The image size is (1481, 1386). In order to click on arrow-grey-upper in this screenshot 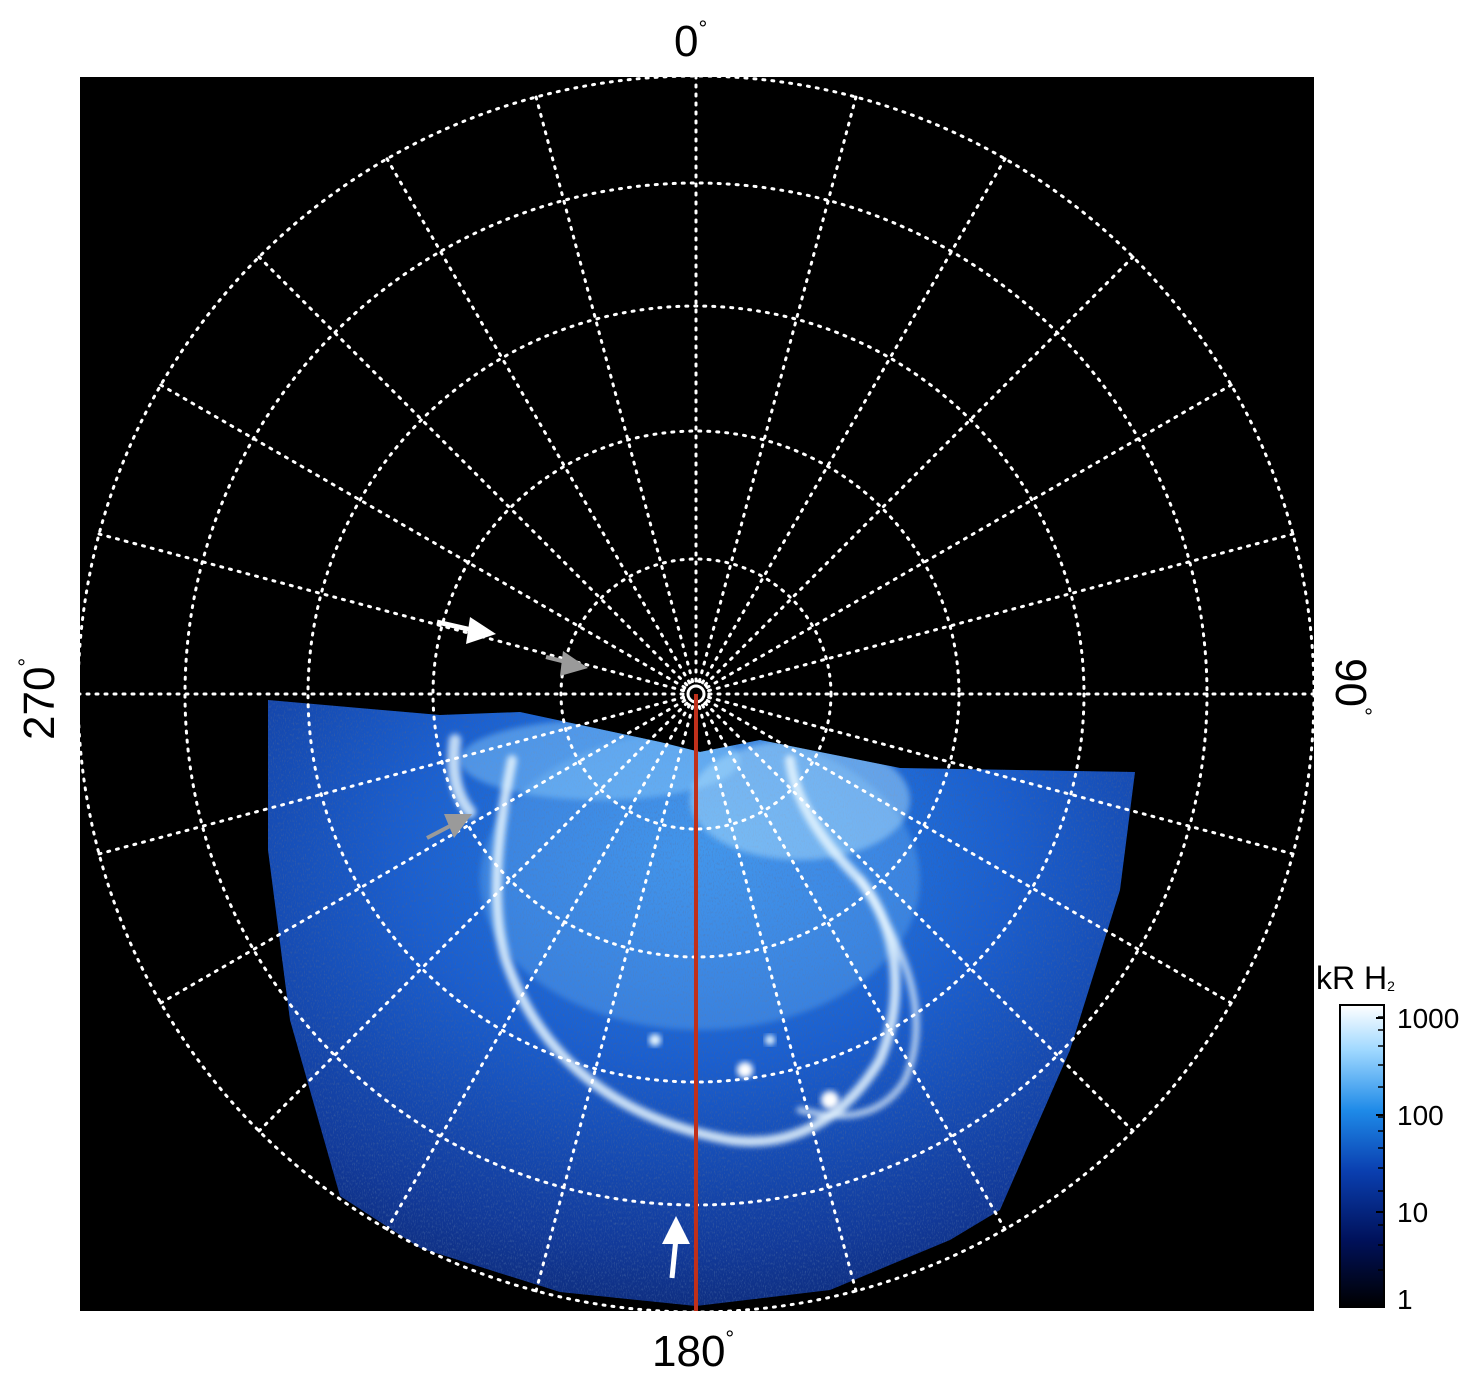, I will do `click(566, 663)`.